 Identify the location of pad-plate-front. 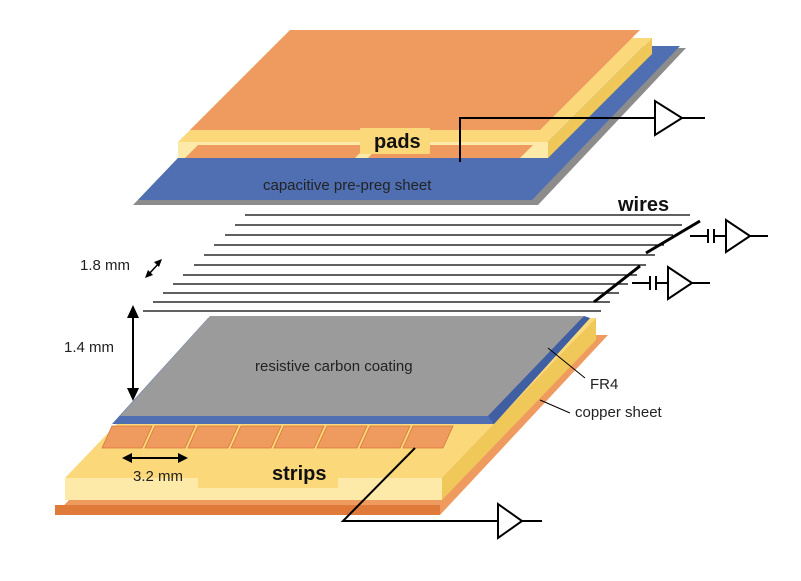
(276, 151).